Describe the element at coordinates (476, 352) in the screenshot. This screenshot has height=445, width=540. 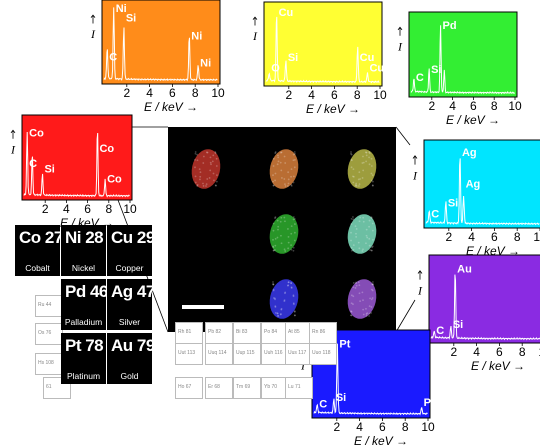
I see `x-tick-label: 4` at that location.